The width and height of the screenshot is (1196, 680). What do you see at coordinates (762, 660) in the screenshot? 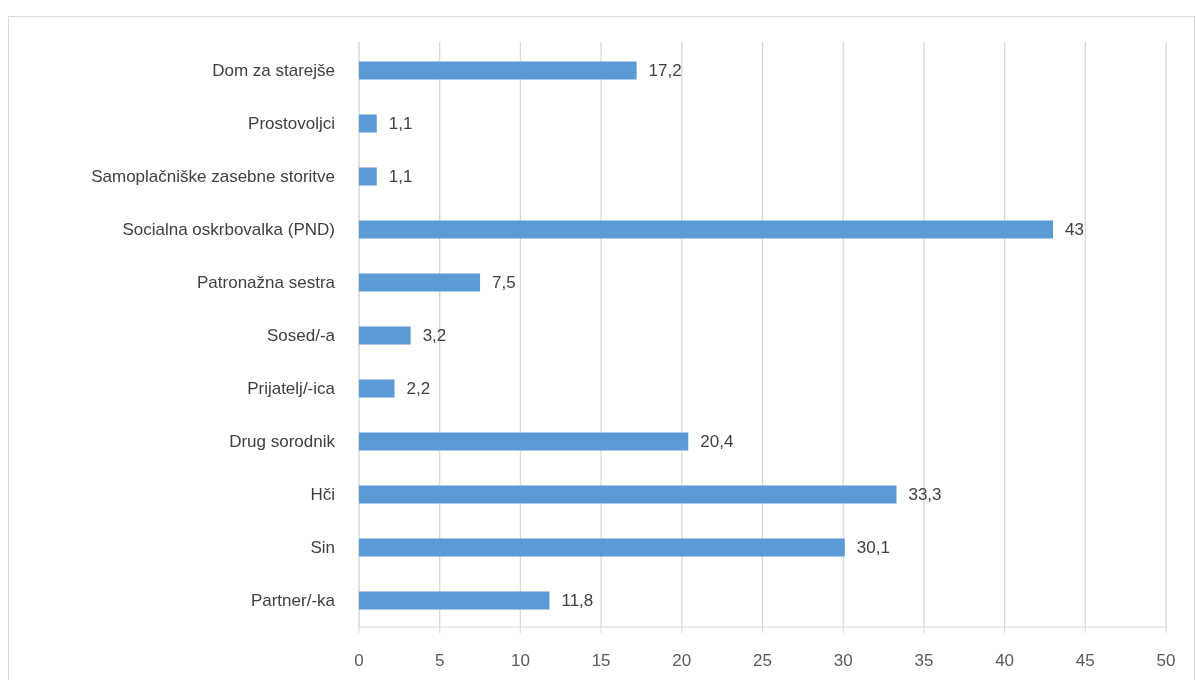
I see `x-tick-label: 25` at bounding box center [762, 660].